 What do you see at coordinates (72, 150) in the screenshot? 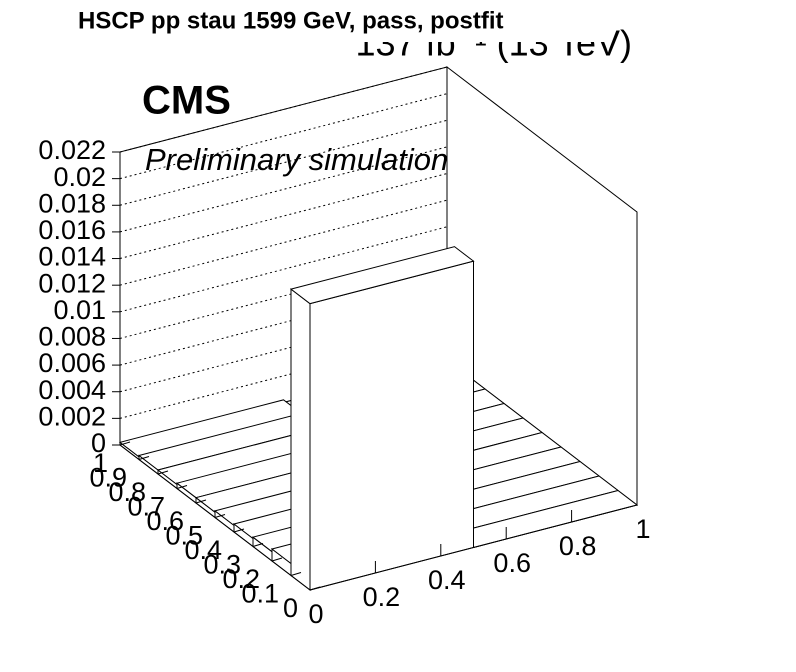
I see `z-tick-label: 0.022` at bounding box center [72, 150].